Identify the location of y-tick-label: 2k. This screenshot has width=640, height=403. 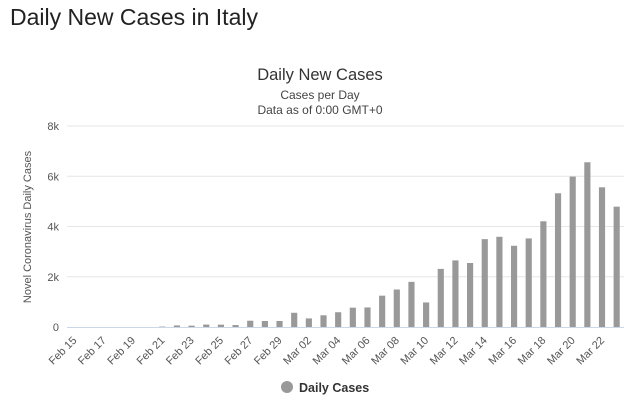
(53, 278).